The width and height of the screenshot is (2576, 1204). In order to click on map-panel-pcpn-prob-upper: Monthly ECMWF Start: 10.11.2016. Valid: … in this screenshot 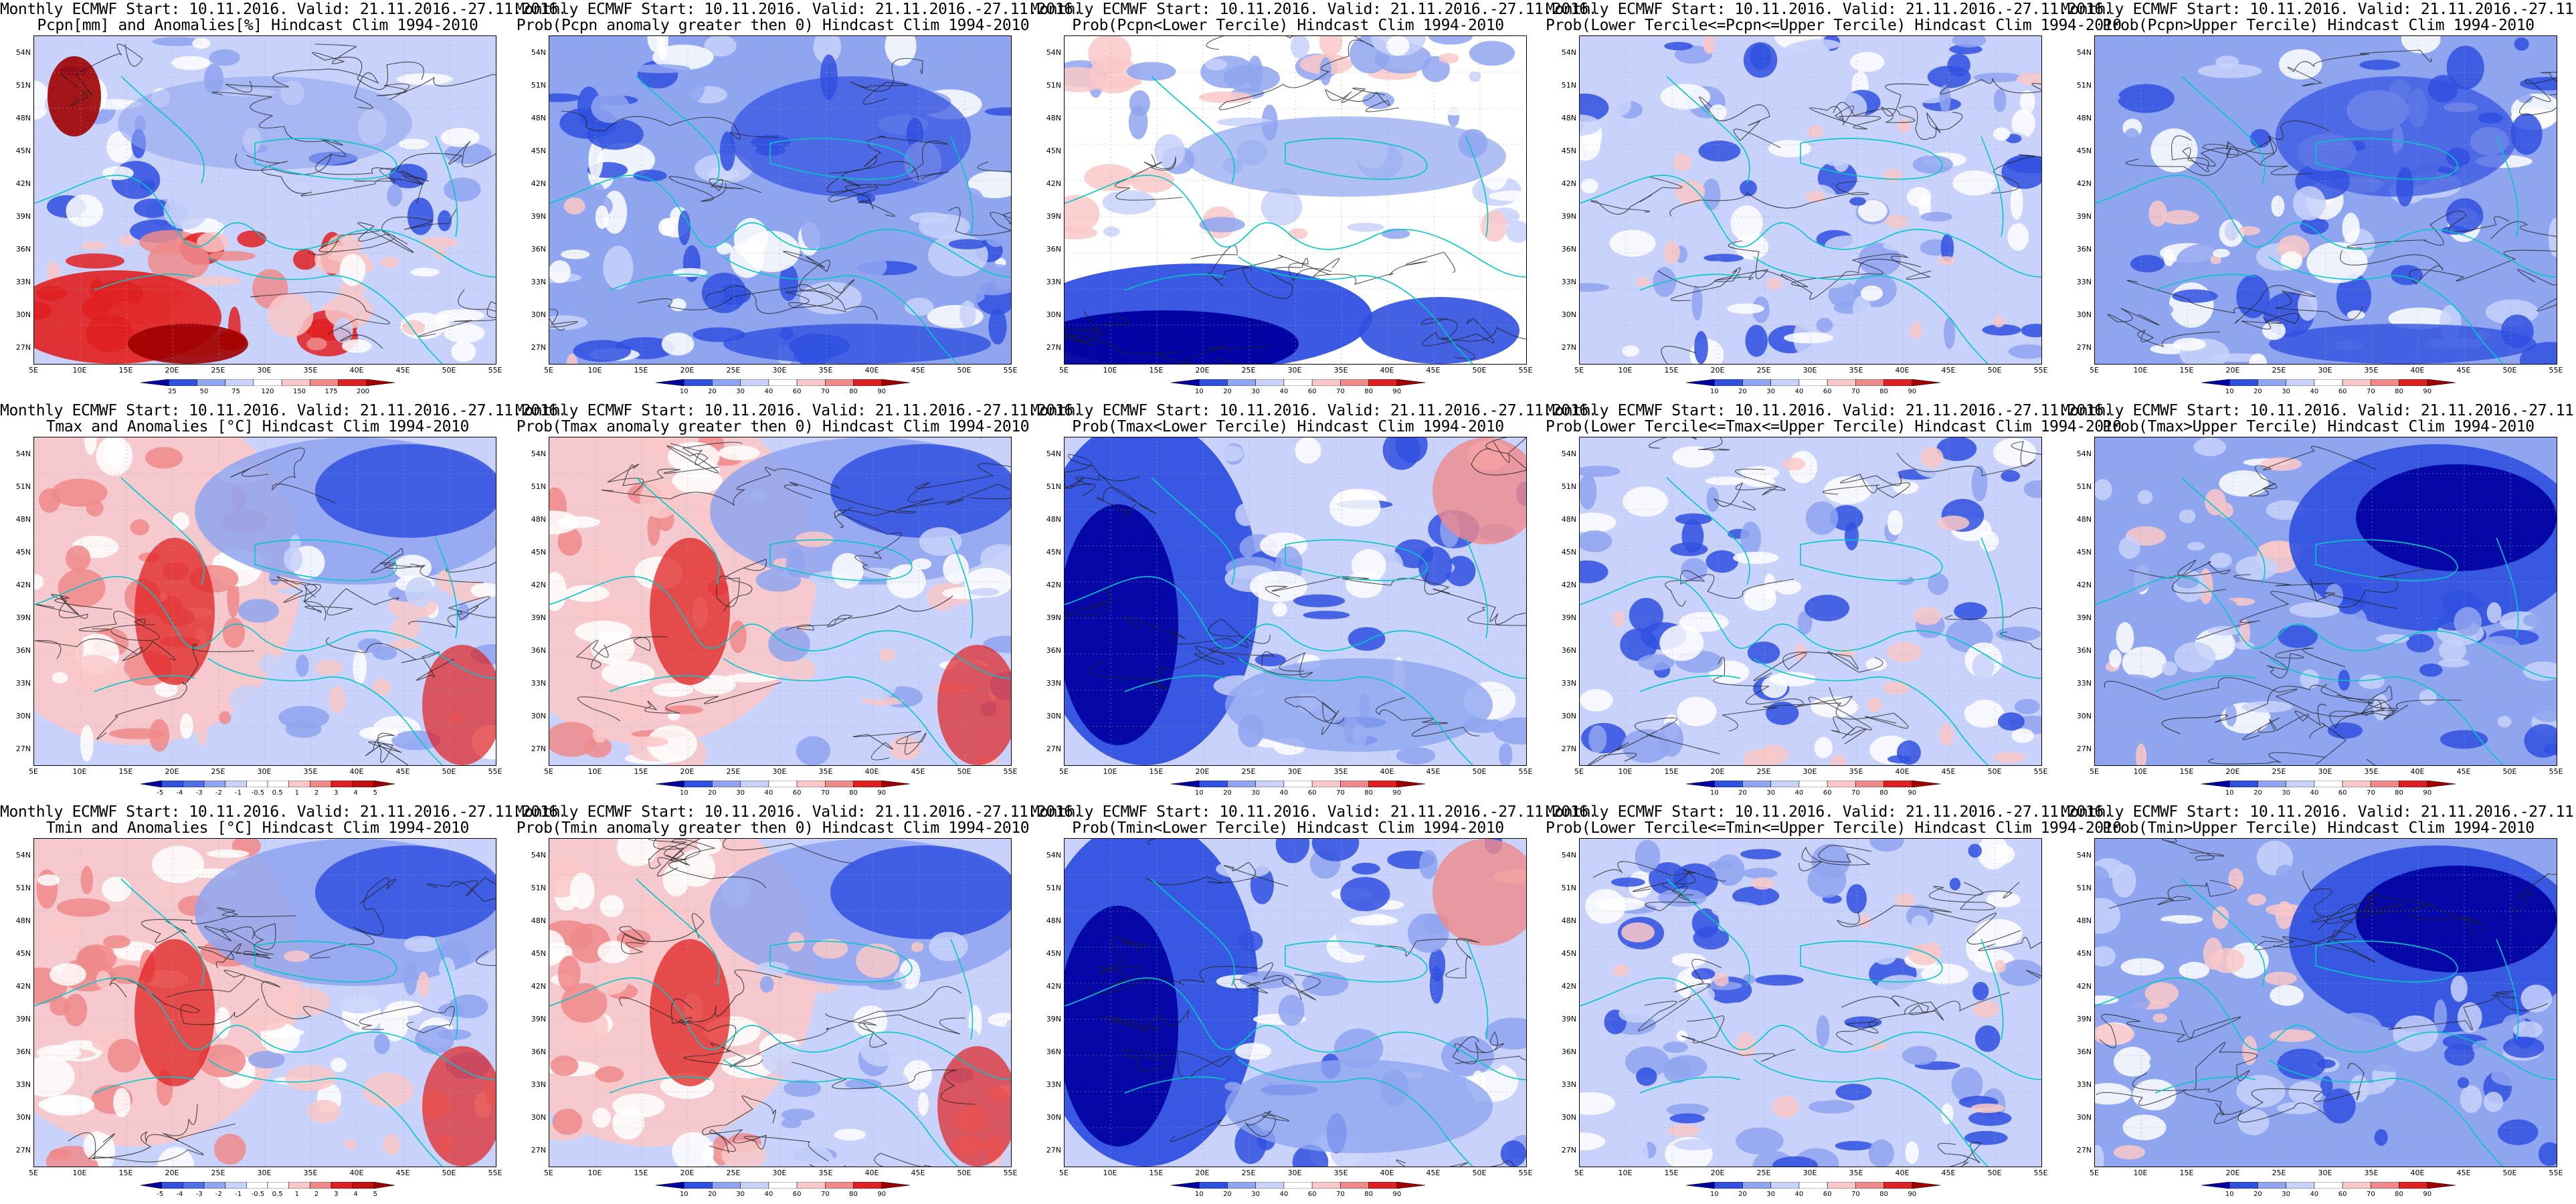, I will do `click(2318, 200)`.